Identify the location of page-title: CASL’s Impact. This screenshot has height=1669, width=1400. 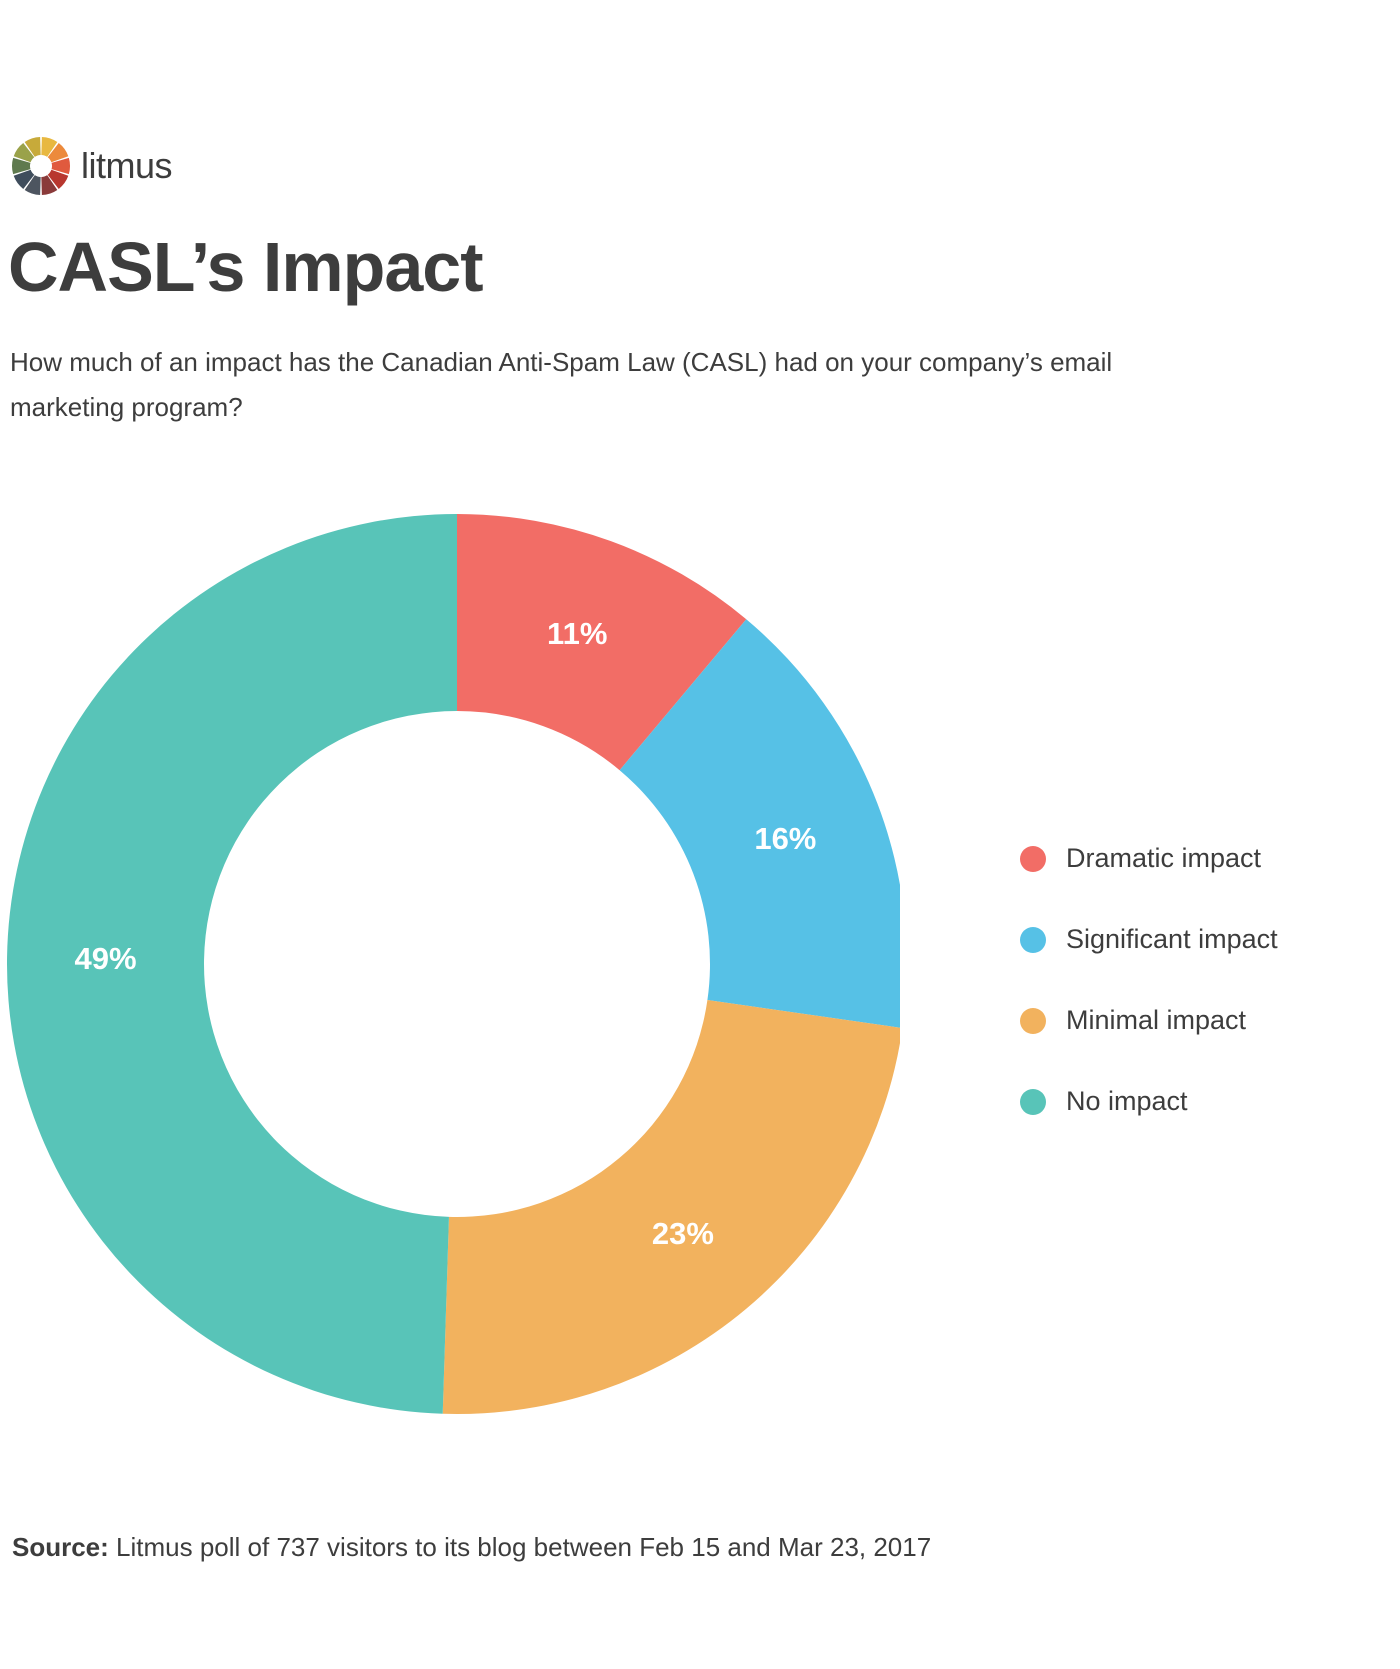
(246, 267).